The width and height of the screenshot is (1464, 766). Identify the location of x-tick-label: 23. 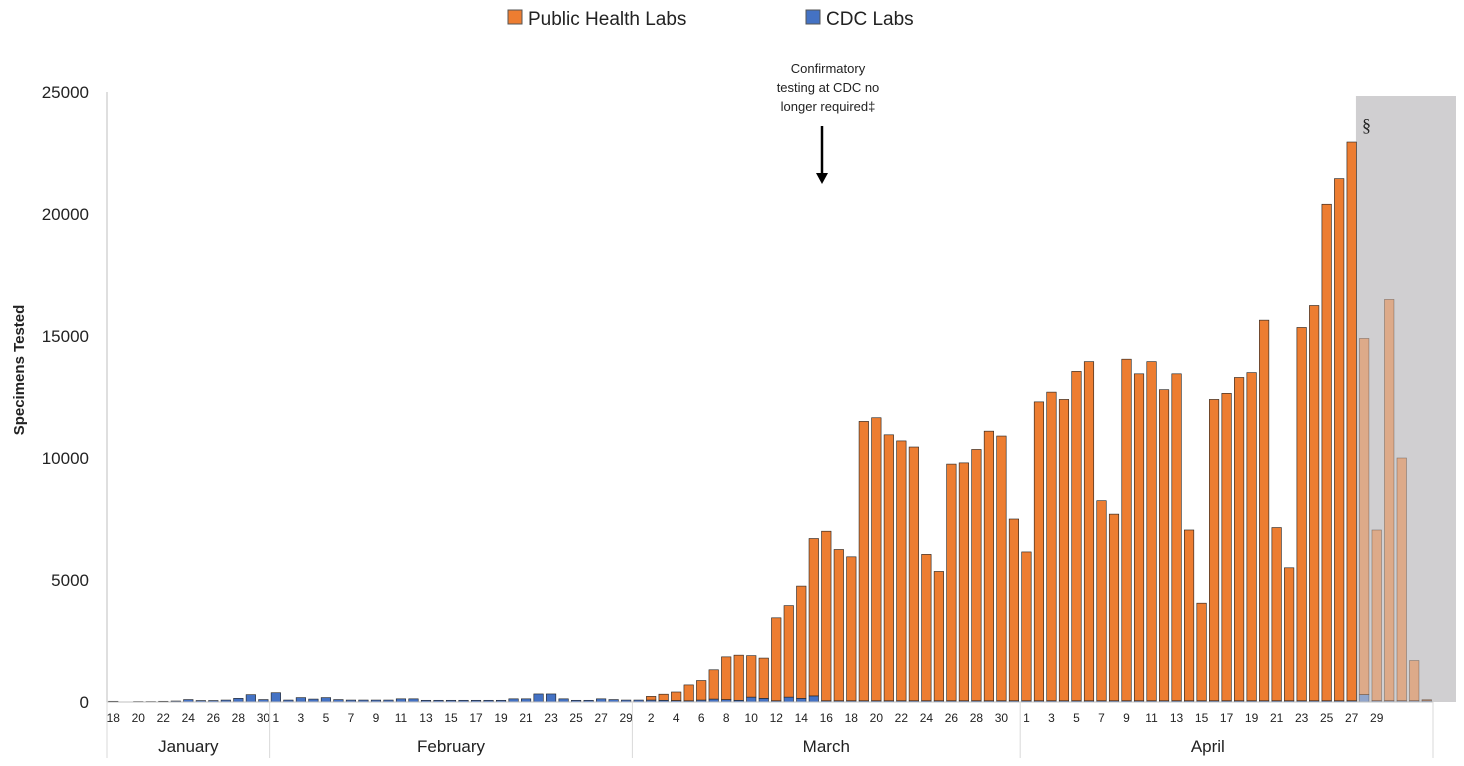
(1302, 718).